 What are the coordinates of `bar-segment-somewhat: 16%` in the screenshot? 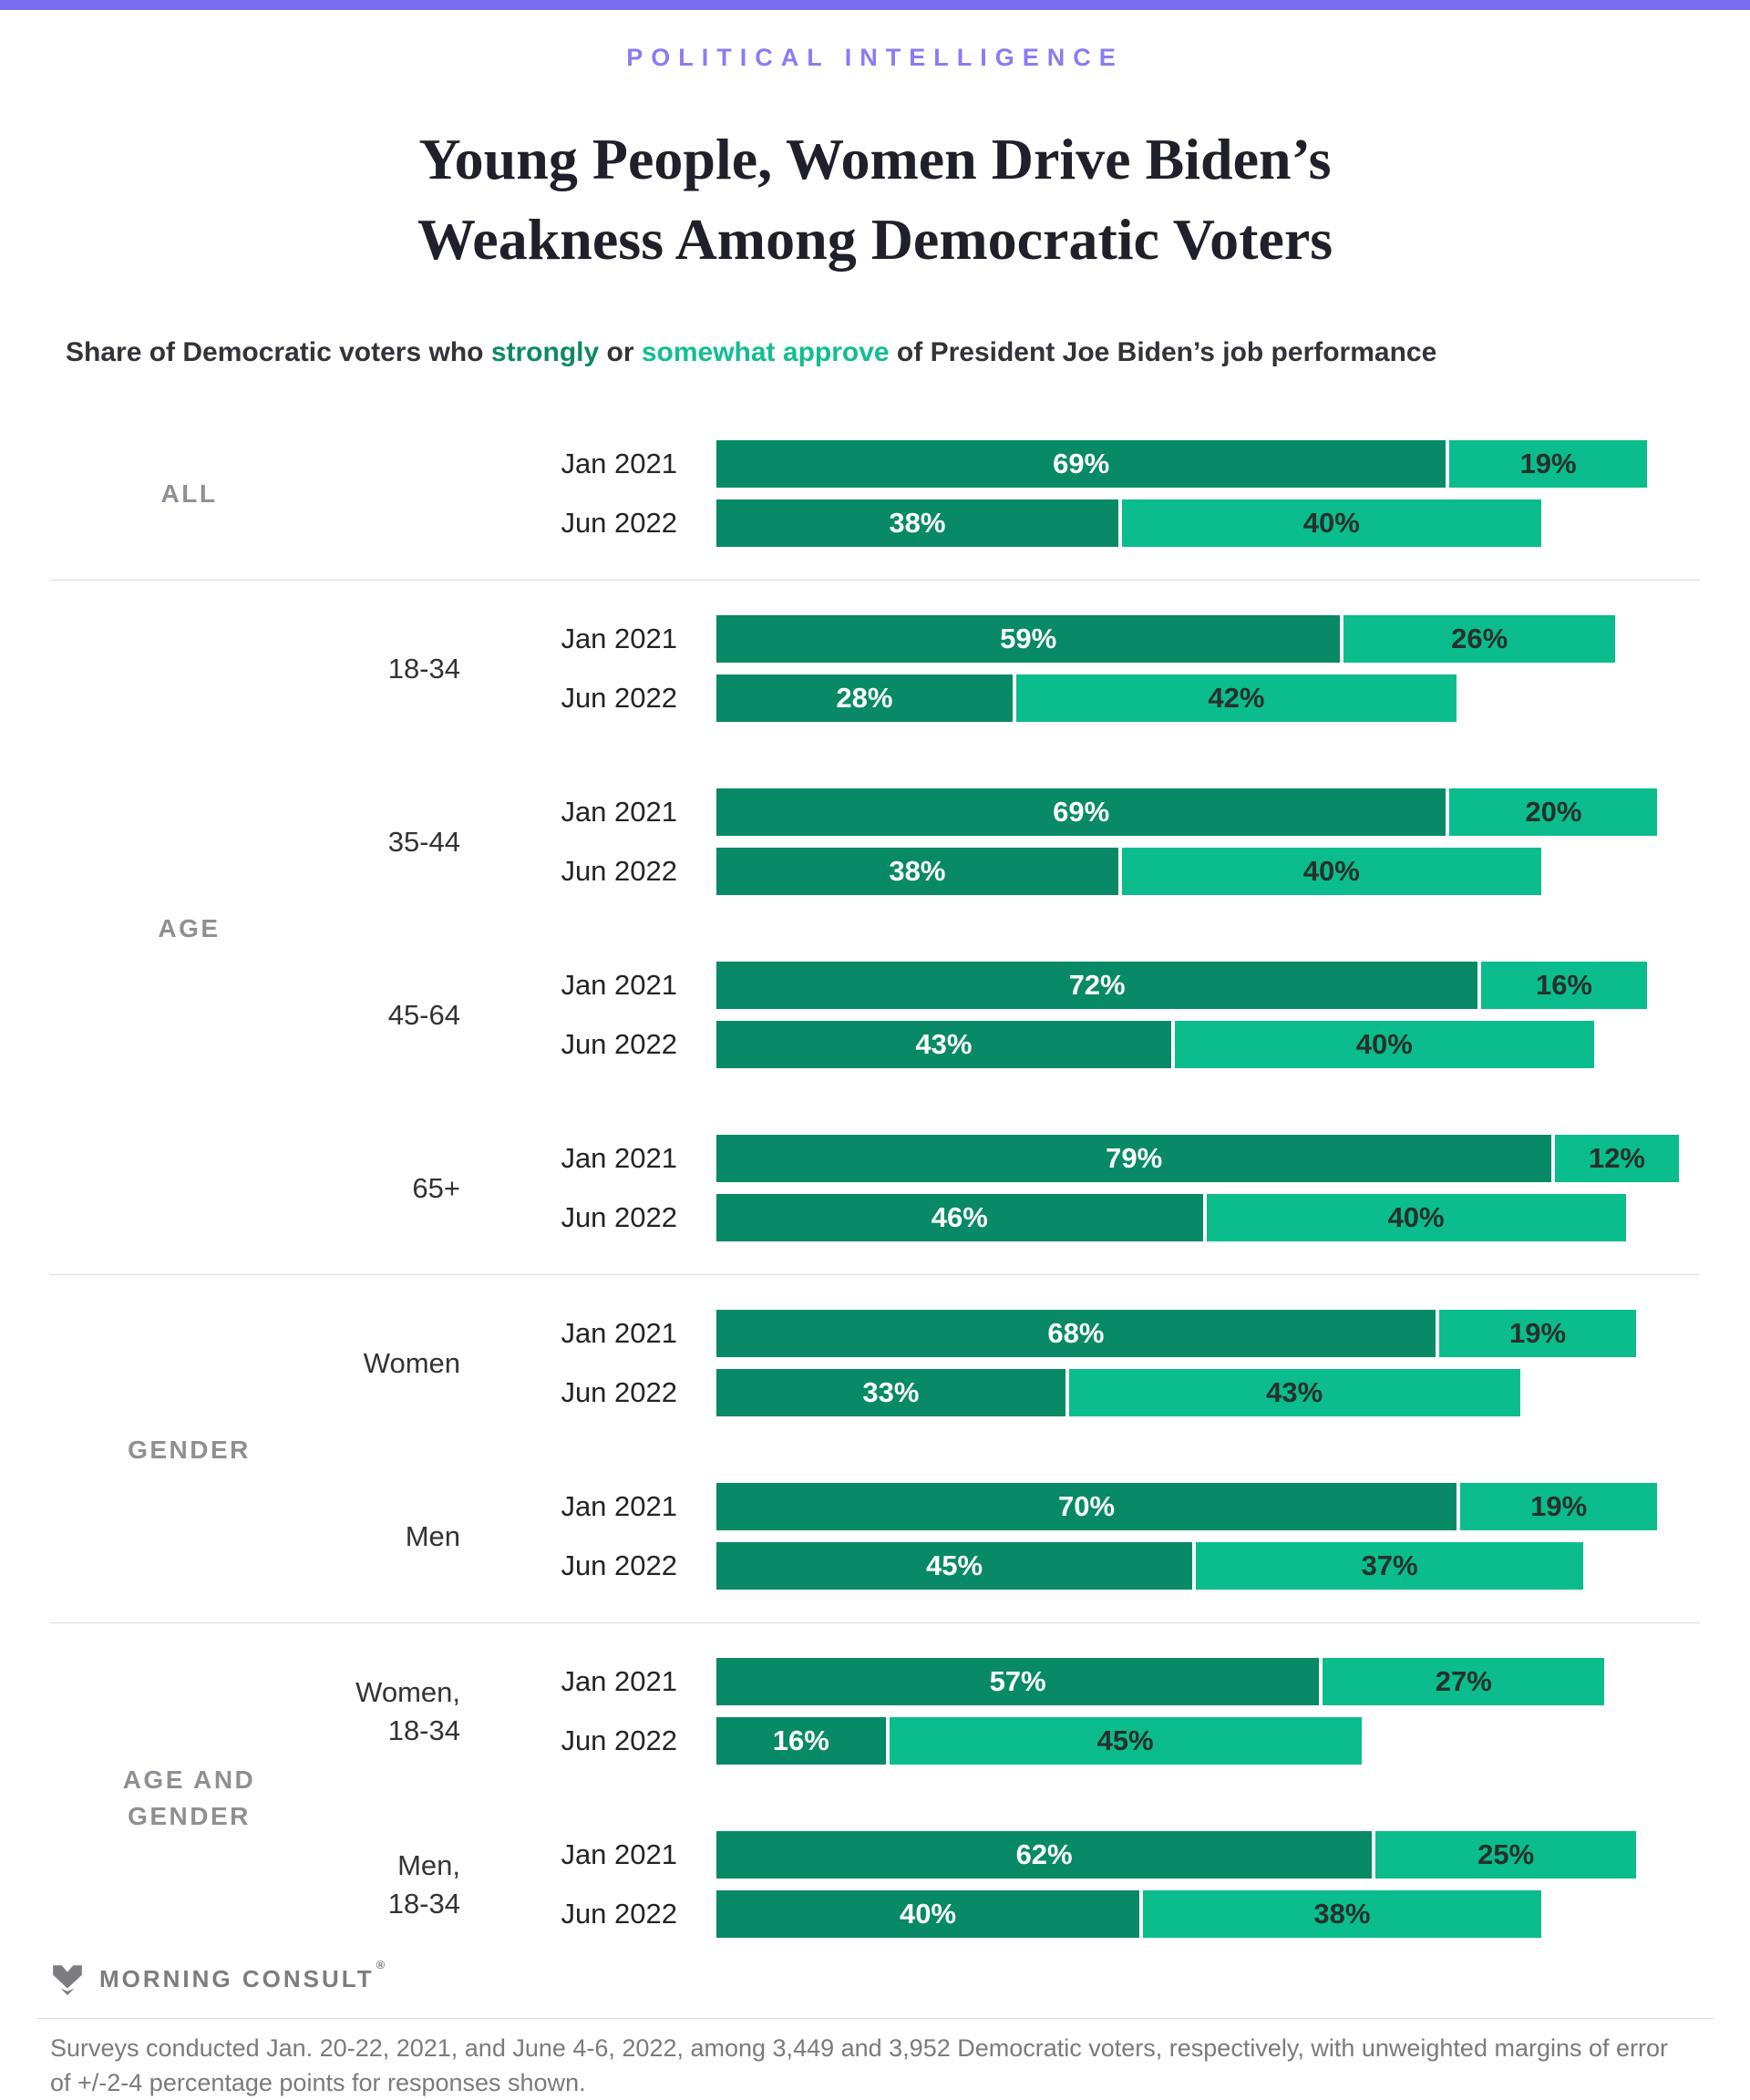 It's located at (1562, 986).